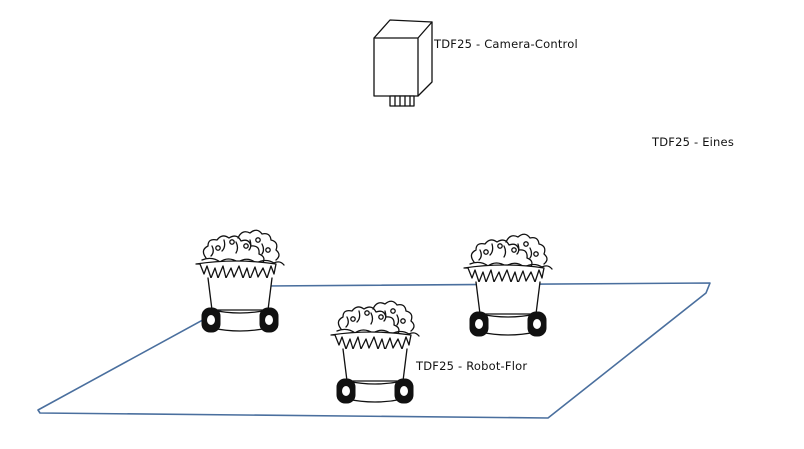  I want to click on robot-label: TDF25 - Robot-Flor, so click(471, 366).